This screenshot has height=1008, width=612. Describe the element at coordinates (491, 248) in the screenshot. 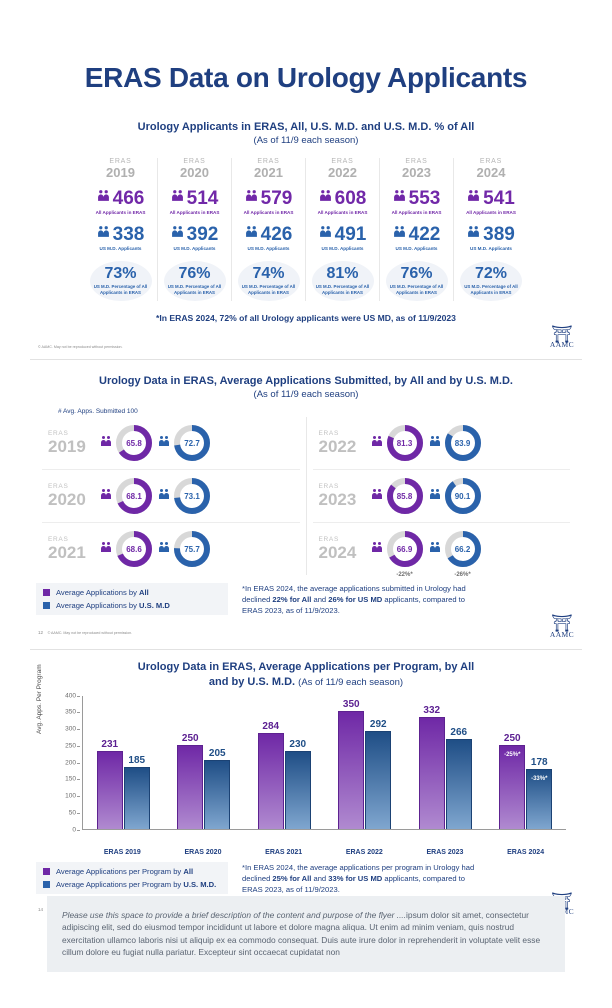

I see `usmd-applicants-caption: US M.D. Applicants` at that location.